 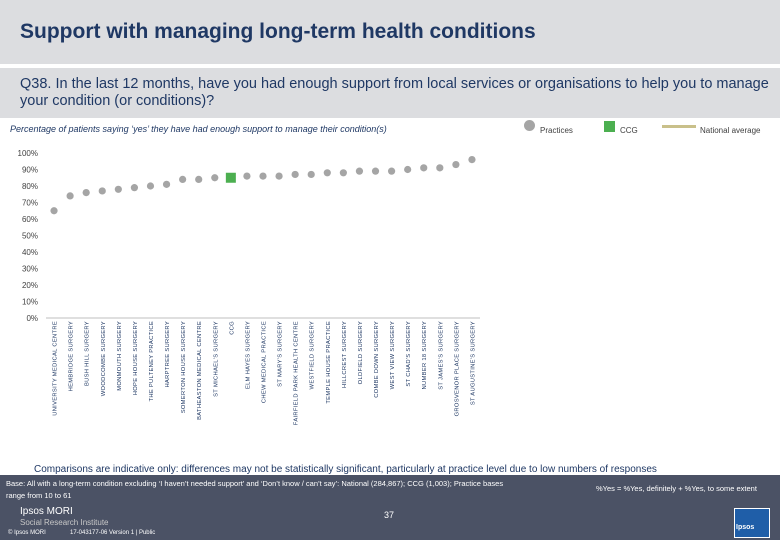 I want to click on ccg-square-icon, so click(x=609, y=126).